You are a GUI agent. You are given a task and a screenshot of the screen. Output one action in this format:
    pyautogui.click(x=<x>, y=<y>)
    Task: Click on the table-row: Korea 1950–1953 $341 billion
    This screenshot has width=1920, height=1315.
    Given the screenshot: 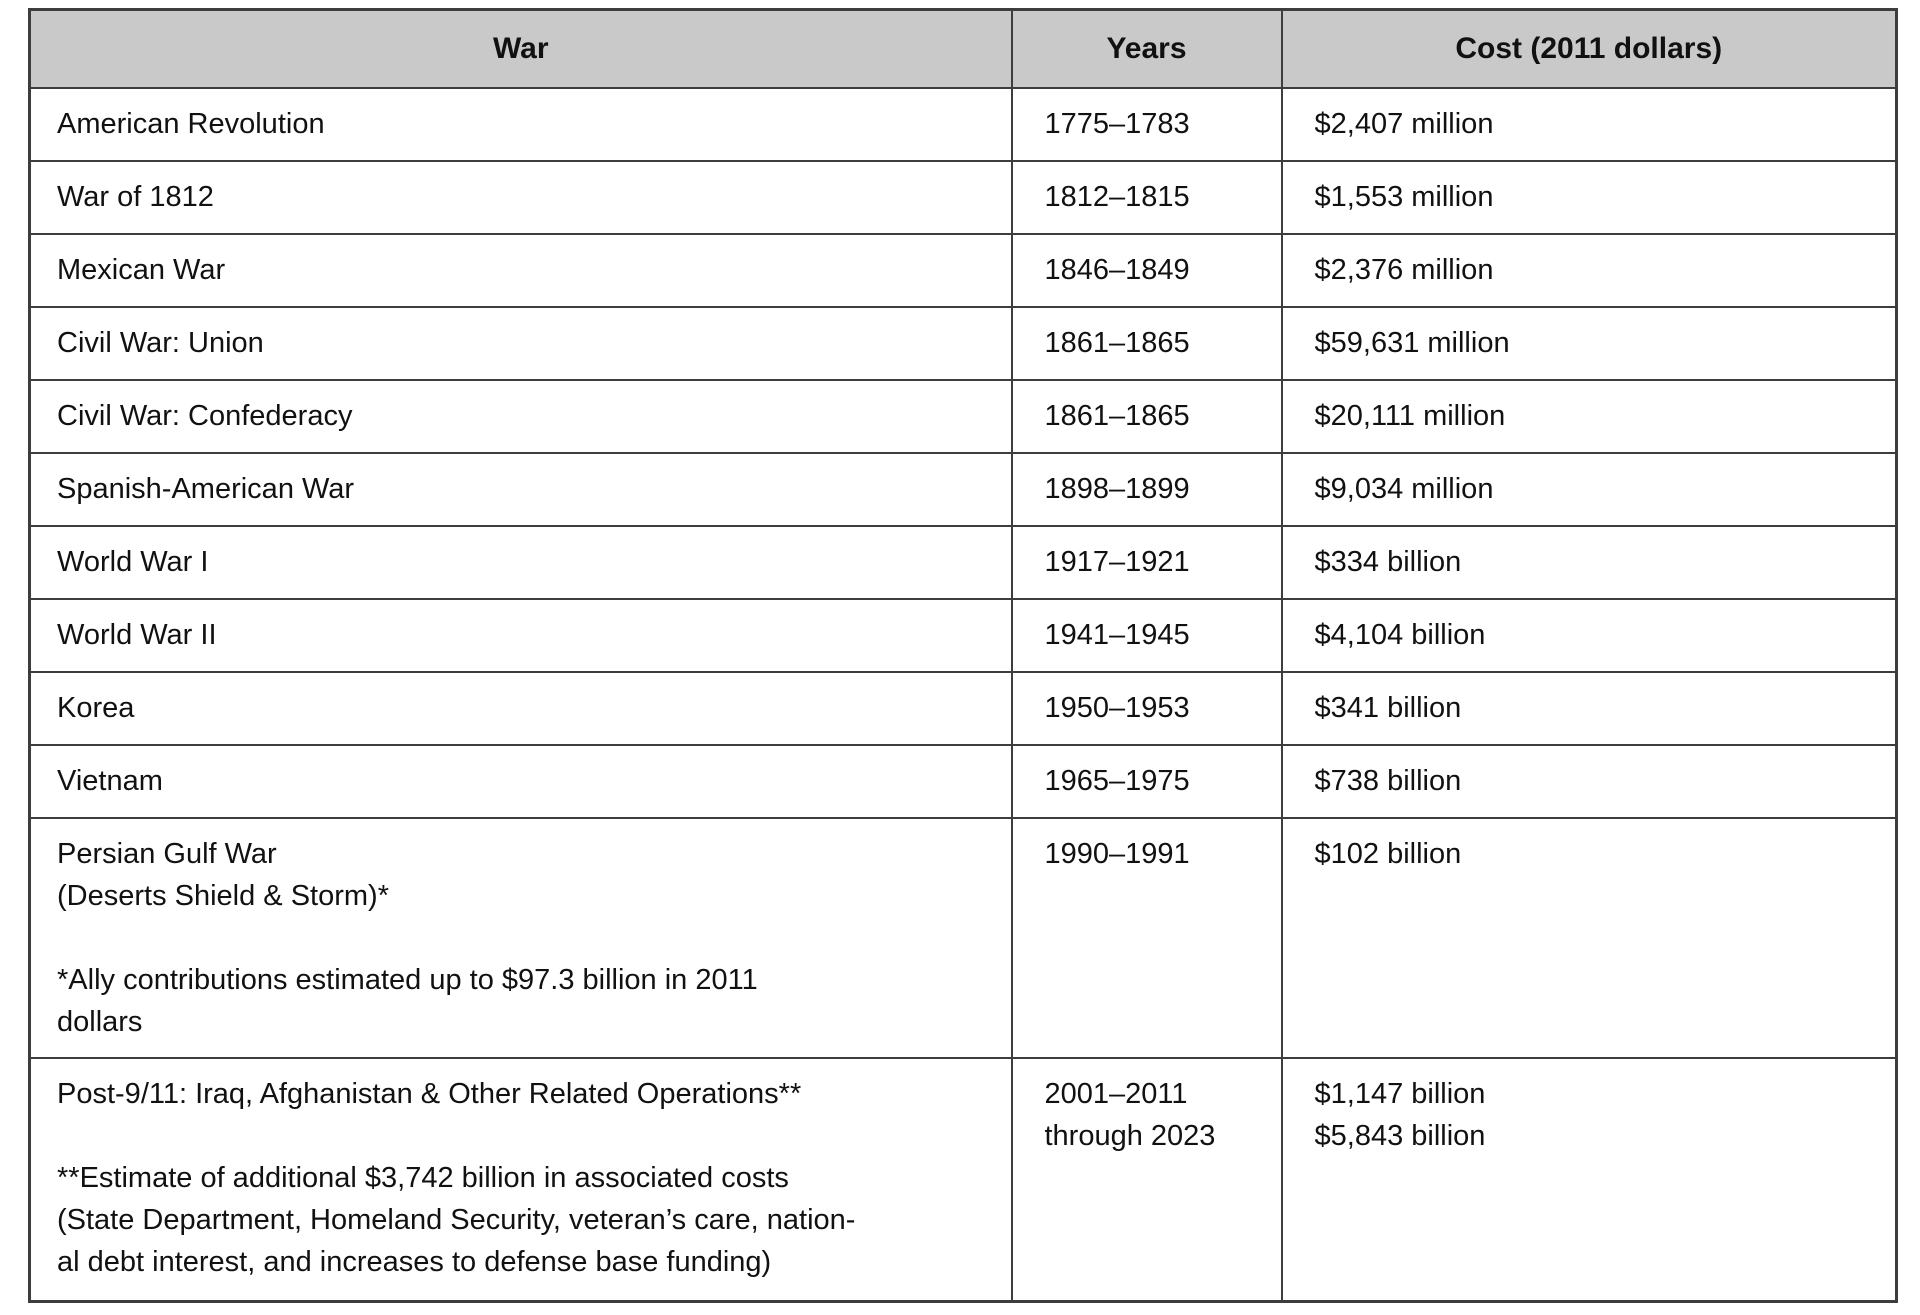 What is the action you would take?
    pyautogui.click(x=963, y=708)
    